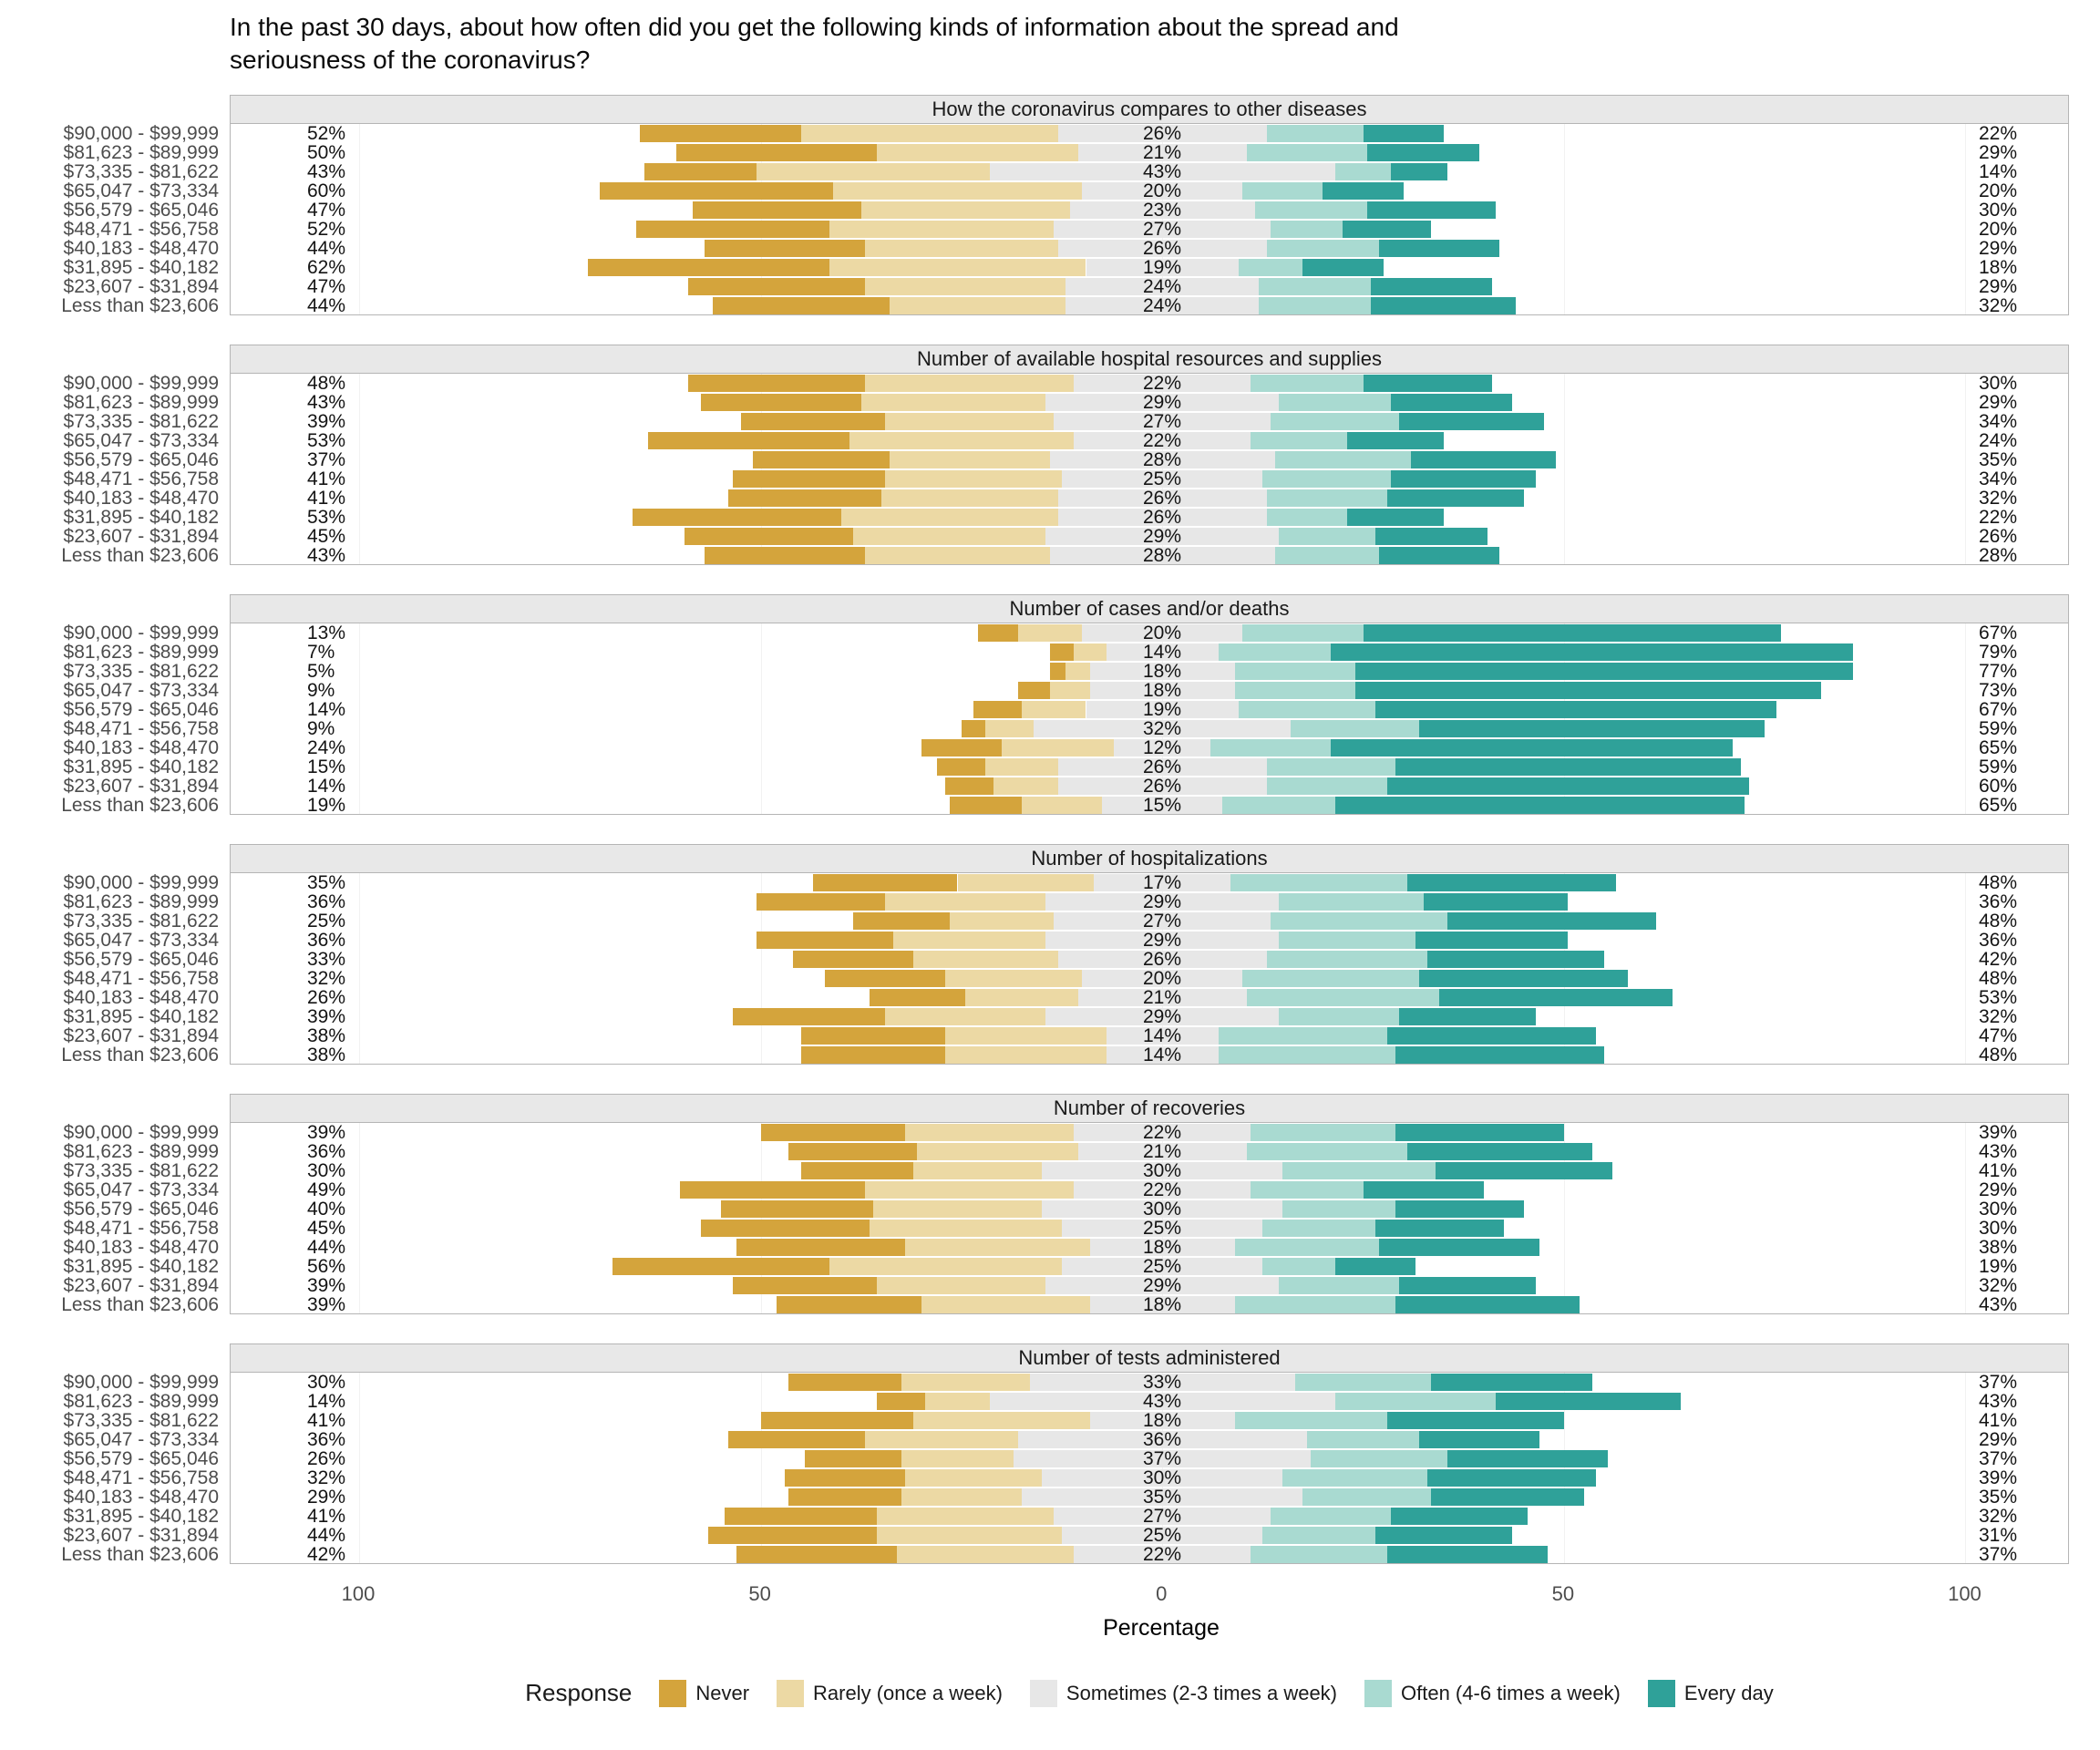 The image size is (2100, 1750). Describe the element at coordinates (327, 1383) in the screenshot. I see `pct-label-low: 30%` at that location.